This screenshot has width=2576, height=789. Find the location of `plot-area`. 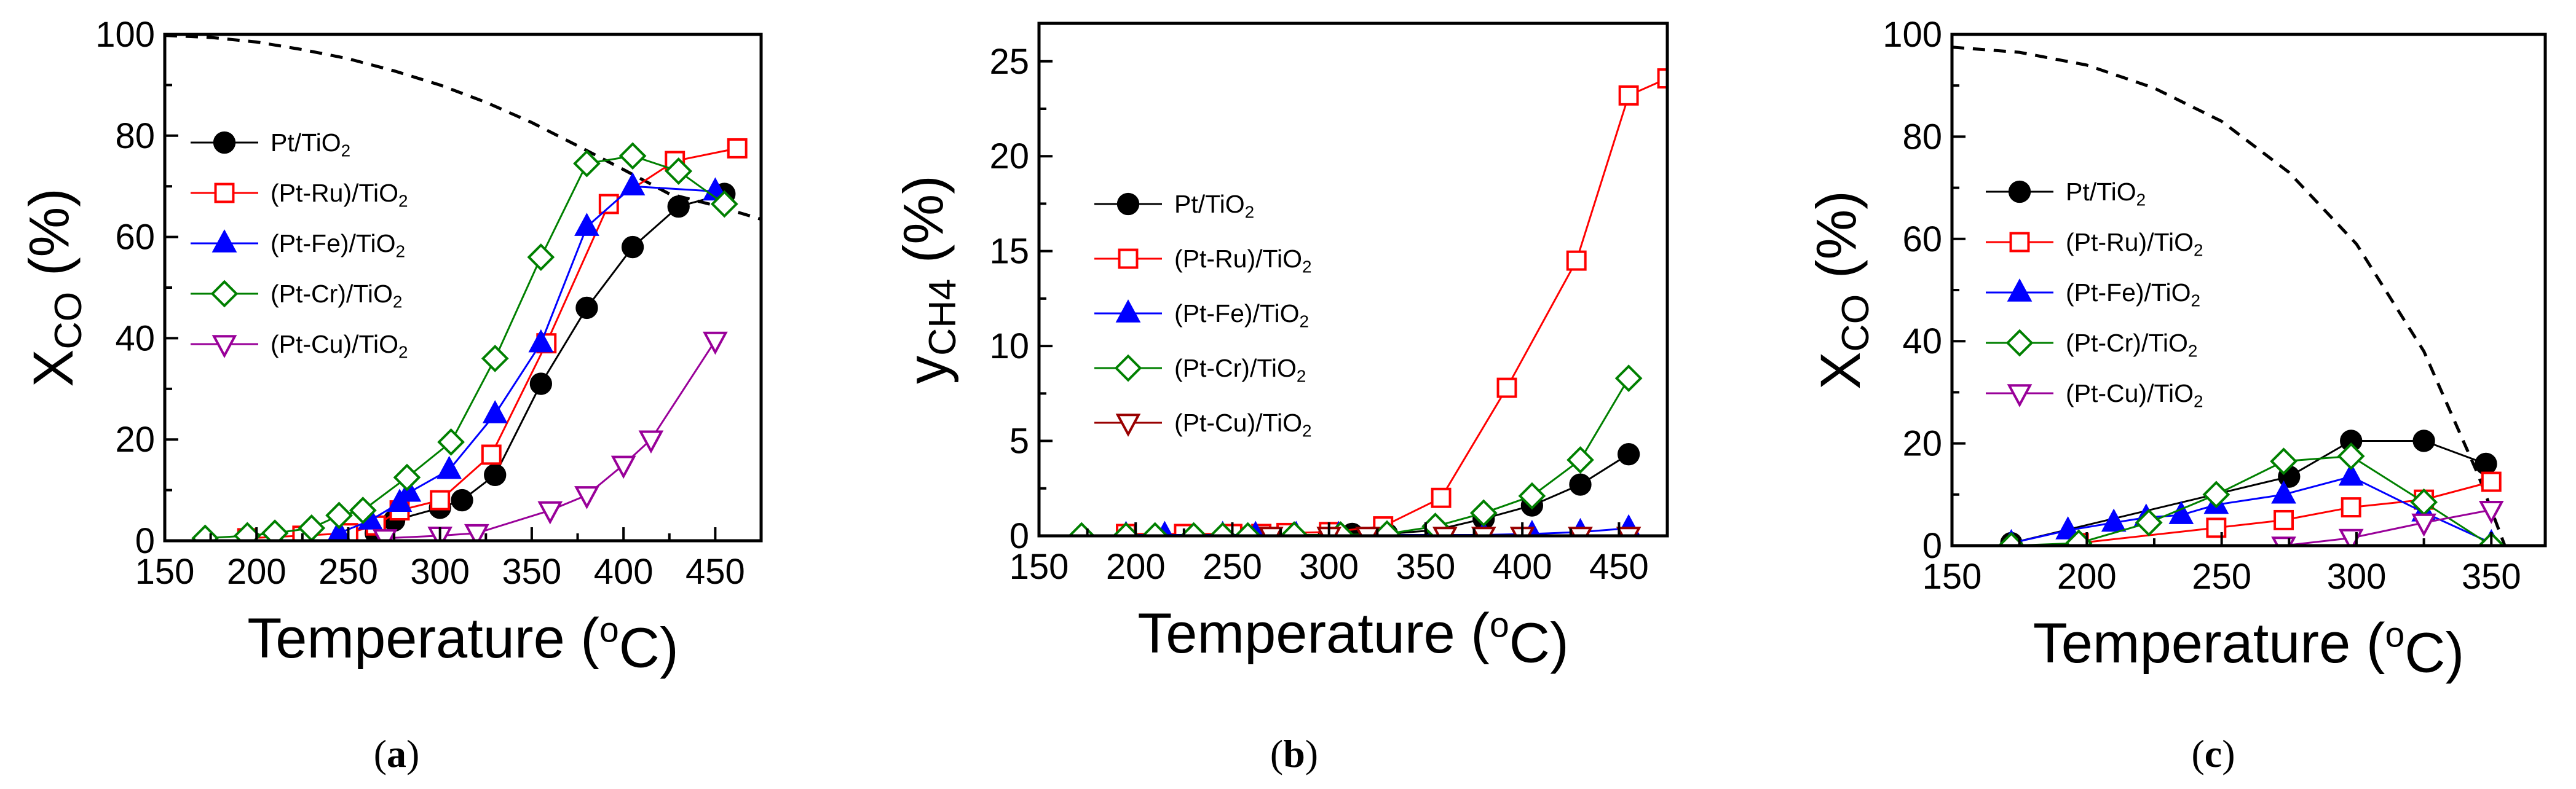

plot-area is located at coordinates (1367, 302).